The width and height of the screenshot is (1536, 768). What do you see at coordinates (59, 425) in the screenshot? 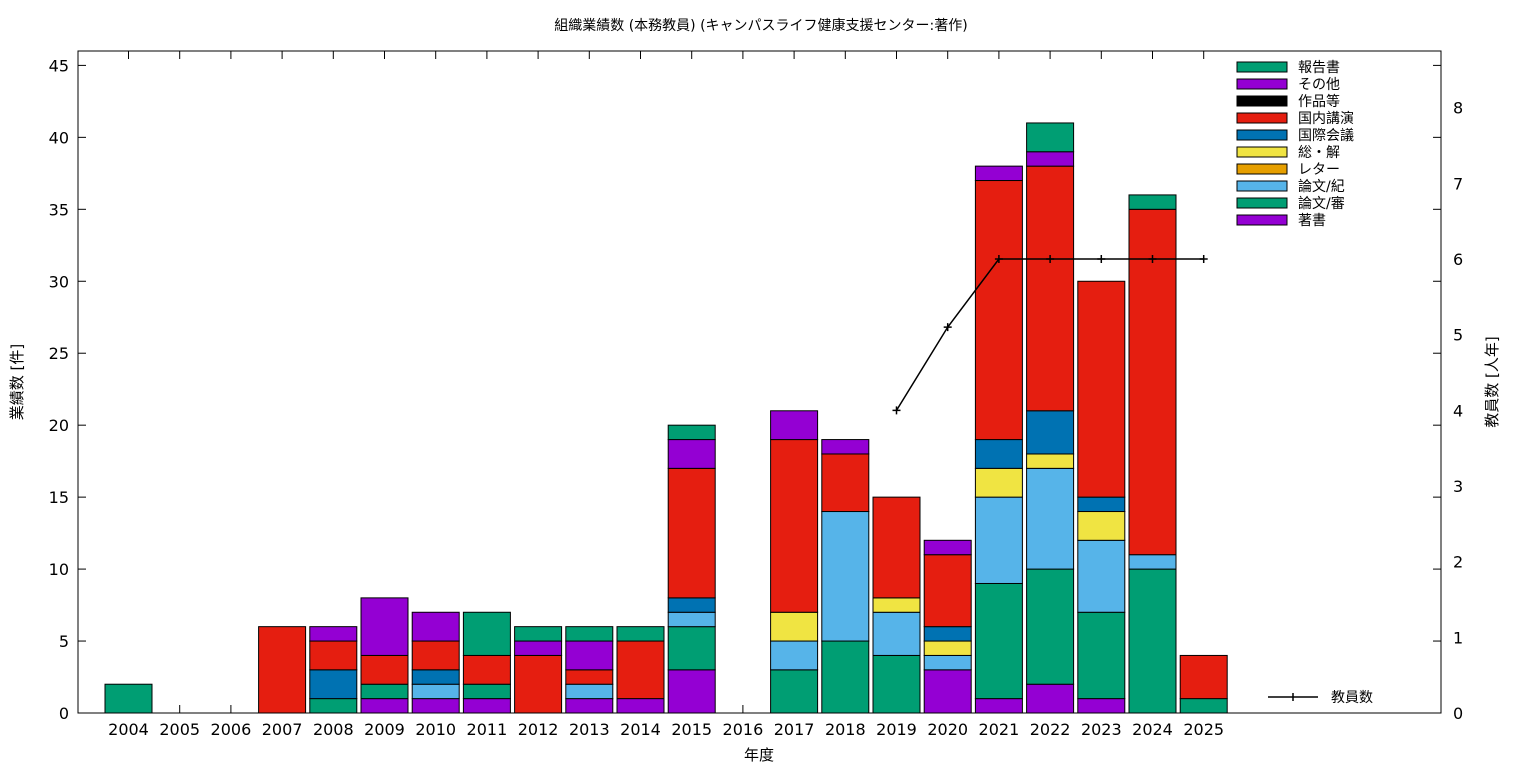
I see `y-tick-label: 20` at bounding box center [59, 425].